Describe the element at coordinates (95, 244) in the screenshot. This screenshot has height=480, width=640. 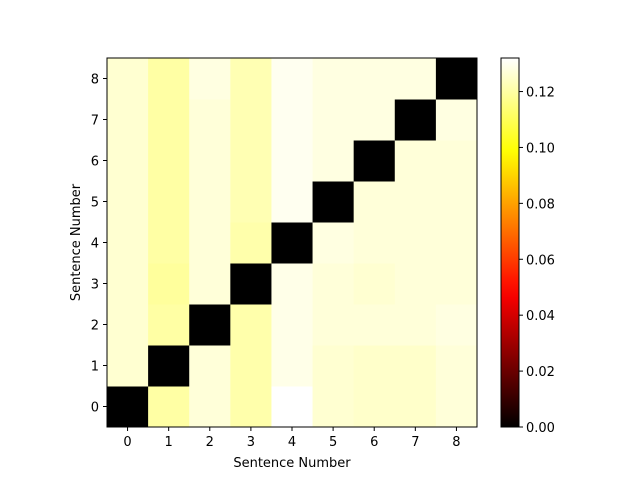
I see `y-tick-label: 4` at that location.